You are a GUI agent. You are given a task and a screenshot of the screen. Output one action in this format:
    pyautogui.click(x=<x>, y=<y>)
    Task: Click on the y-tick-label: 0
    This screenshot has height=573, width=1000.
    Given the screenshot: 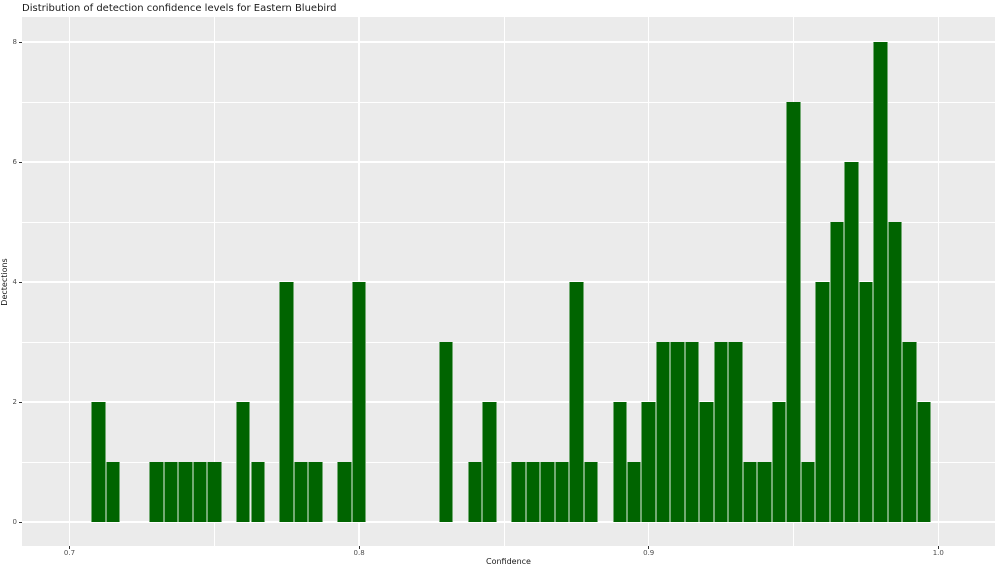 What is the action you would take?
    pyautogui.click(x=14, y=522)
    